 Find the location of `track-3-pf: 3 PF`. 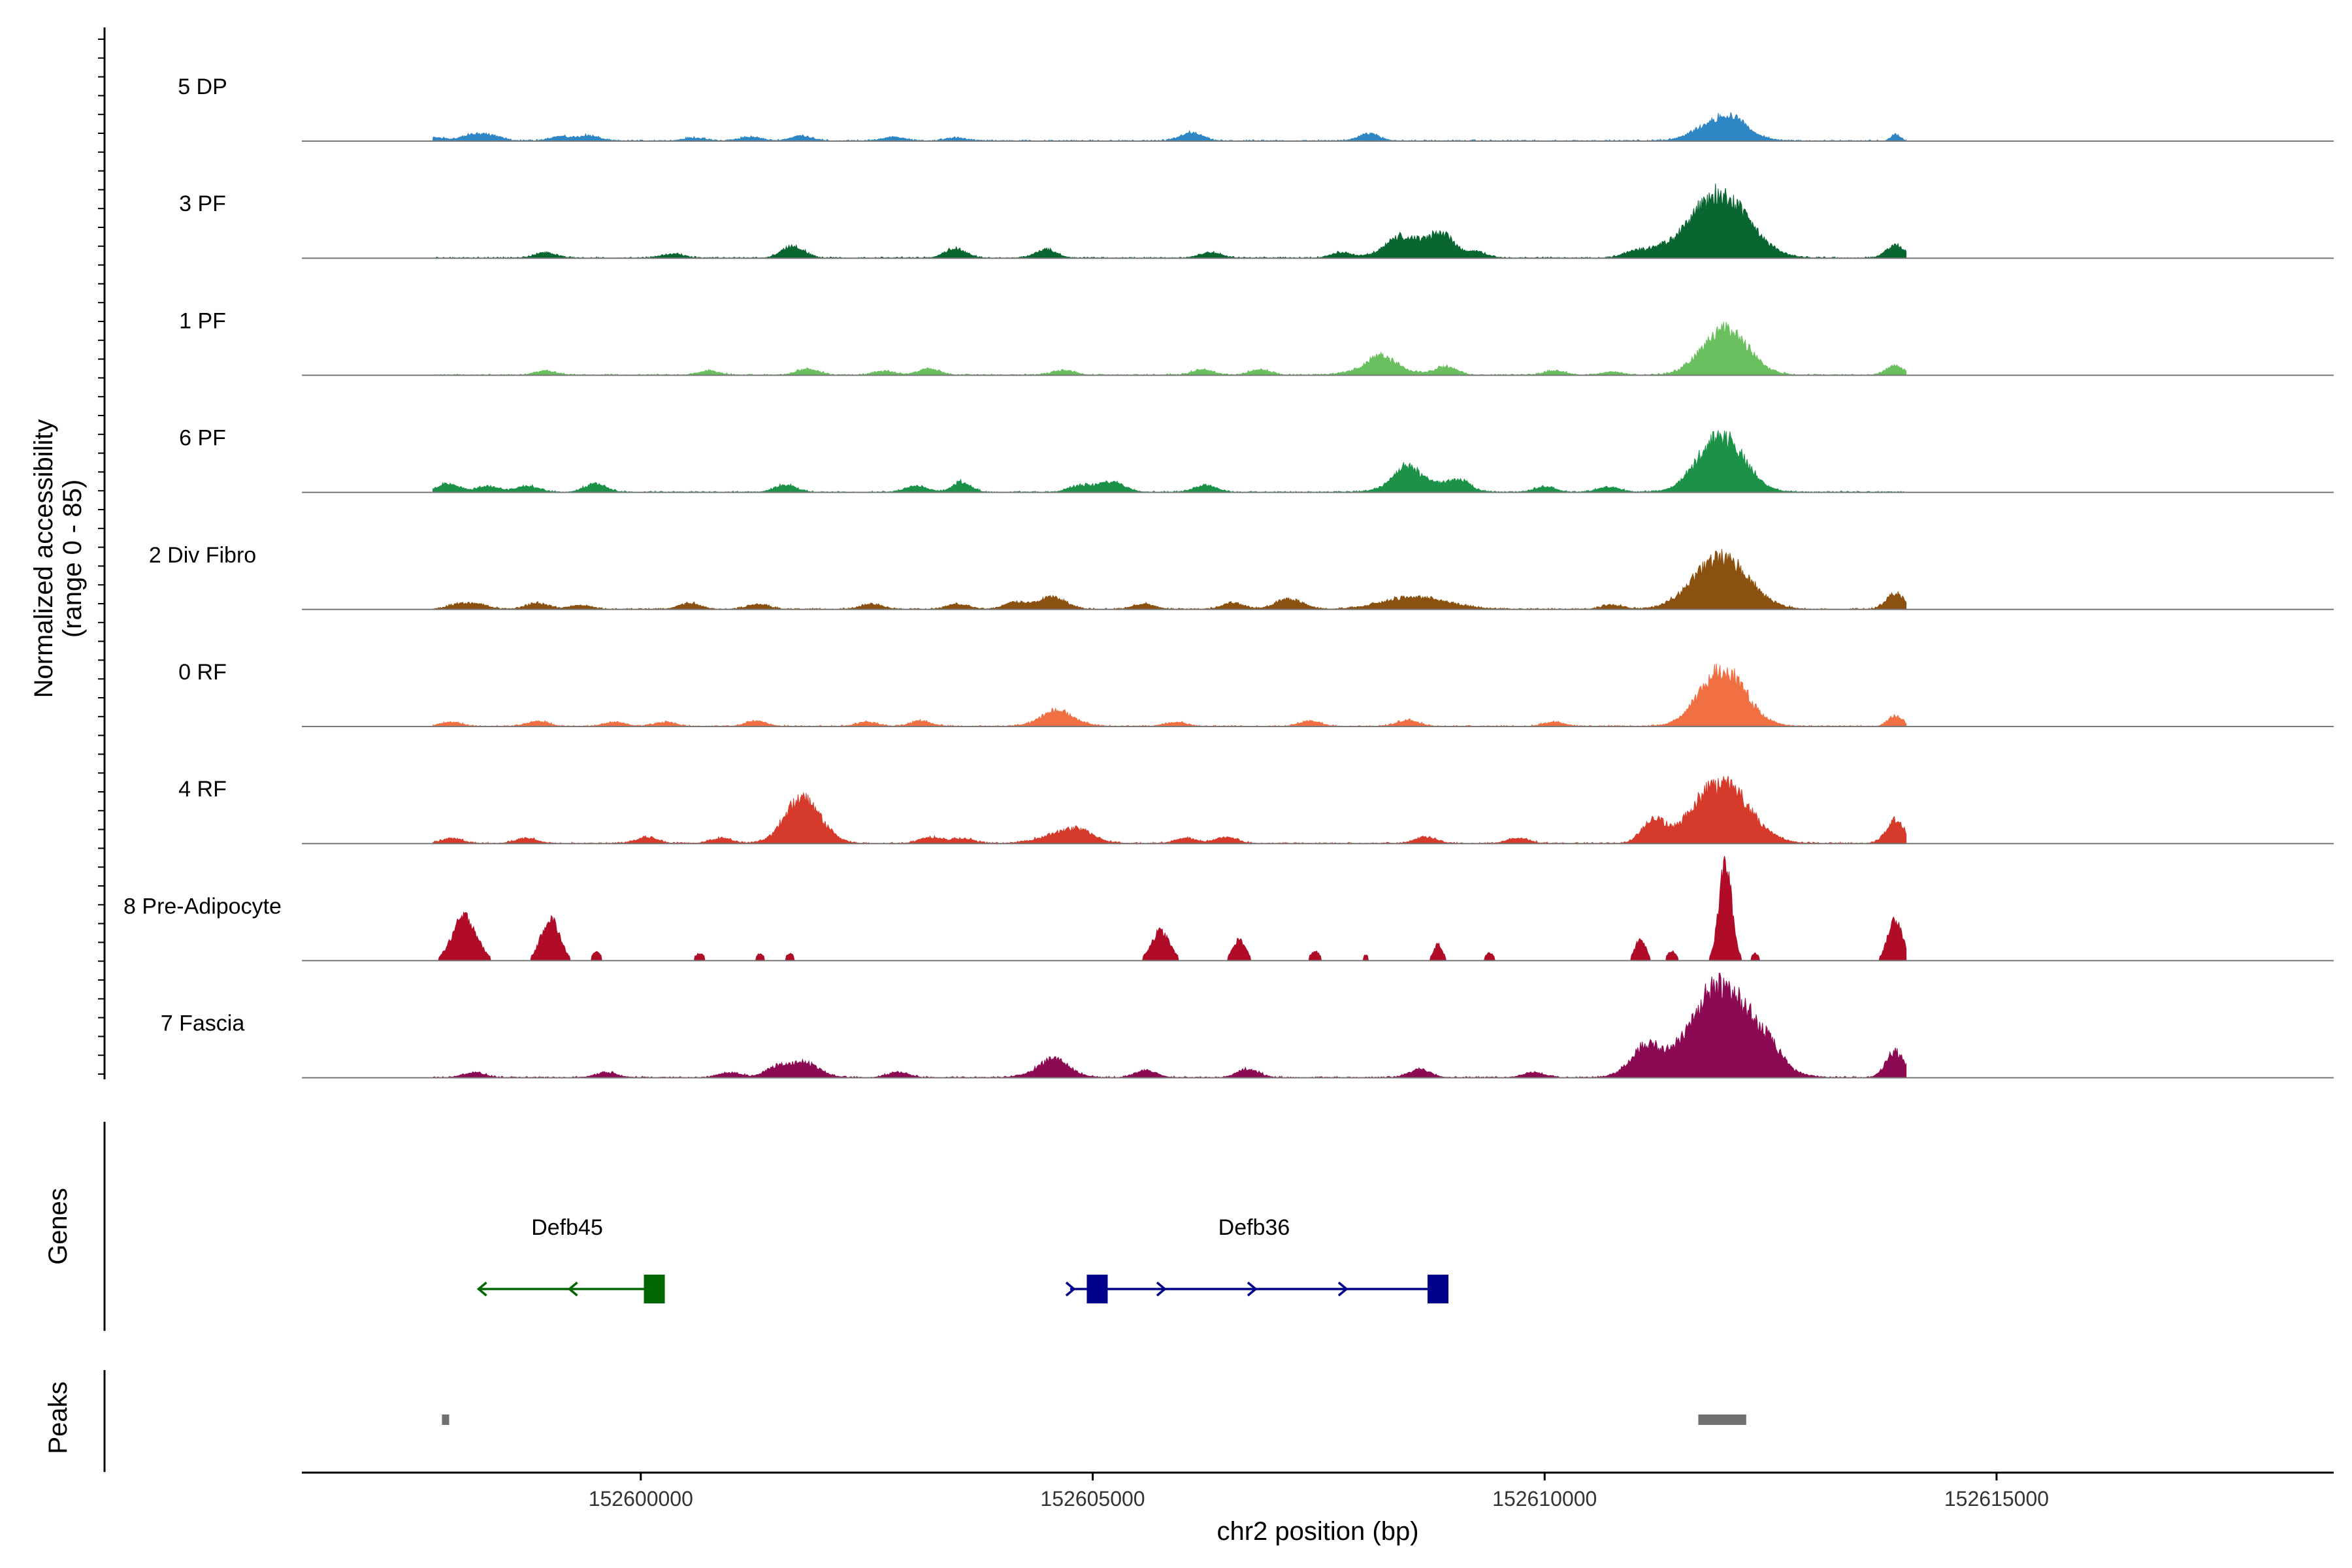

track-3-pf: 3 PF is located at coordinates (1256, 221).